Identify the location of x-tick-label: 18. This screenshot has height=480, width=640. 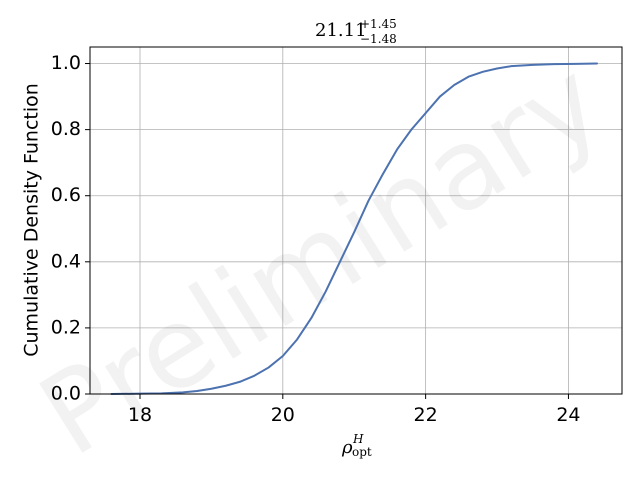
(140, 415).